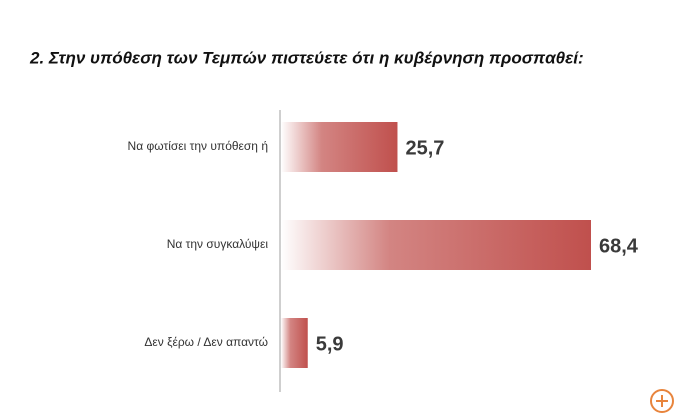  Describe the element at coordinates (619, 246) in the screenshot. I see `value-label: 68,4` at that location.